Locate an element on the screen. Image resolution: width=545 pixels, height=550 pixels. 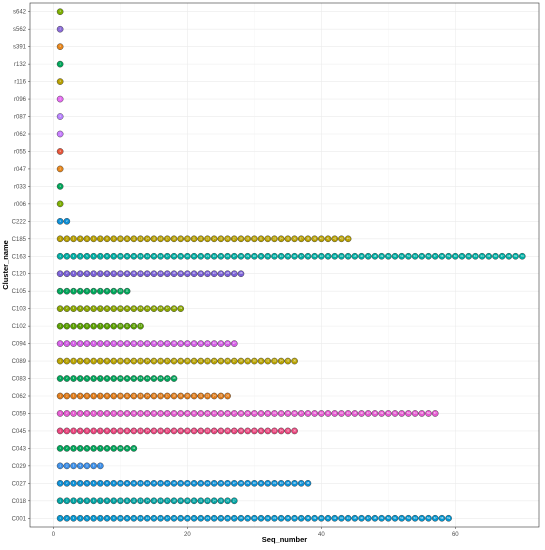
data-point-label: 24 is located at coordinates (214, 413).